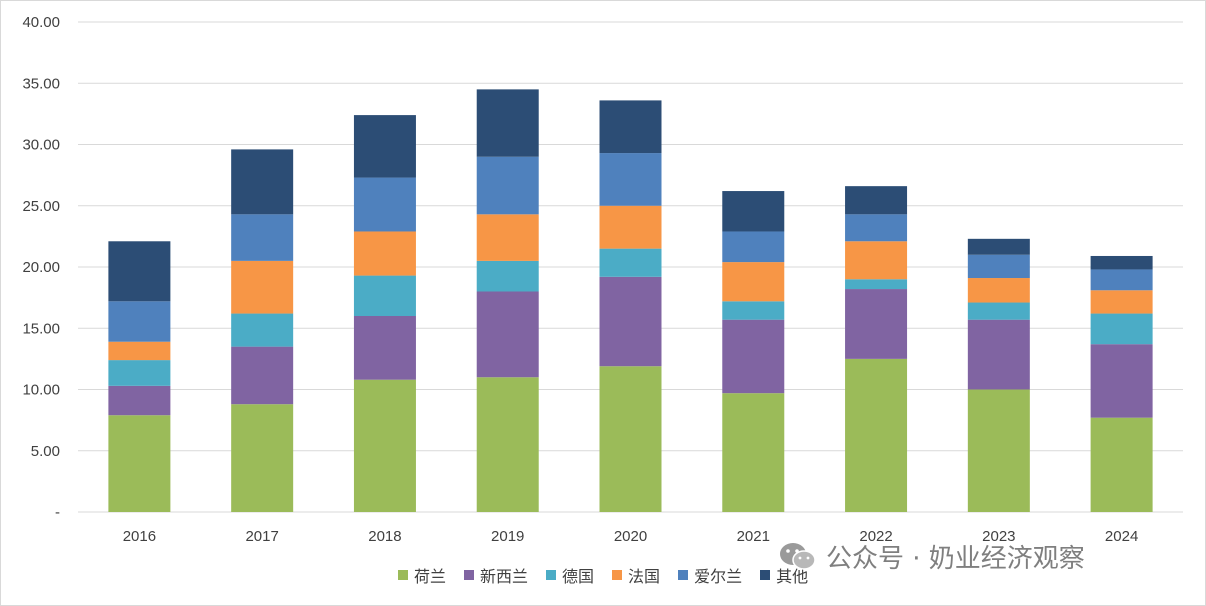 The width and height of the screenshot is (1206, 606). Describe the element at coordinates (792, 576) in the screenshot. I see `legend-label: 其他` at that location.